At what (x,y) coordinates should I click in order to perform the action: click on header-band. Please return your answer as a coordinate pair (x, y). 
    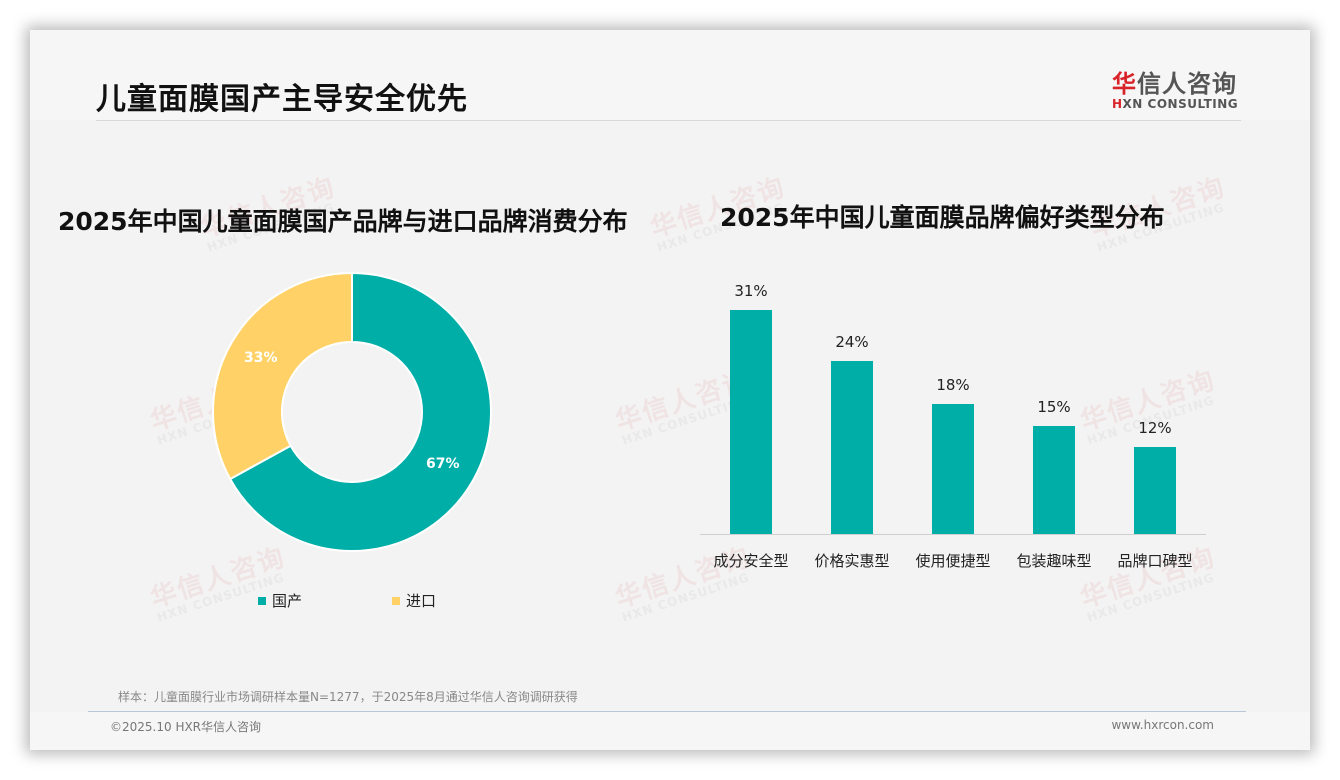
    Looking at the image, I should click on (670, 75).